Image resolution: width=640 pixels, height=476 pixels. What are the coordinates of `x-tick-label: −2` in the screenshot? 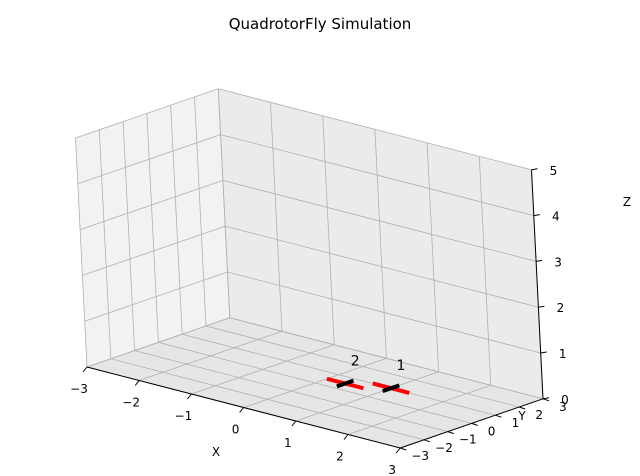 It's located at (131, 403).